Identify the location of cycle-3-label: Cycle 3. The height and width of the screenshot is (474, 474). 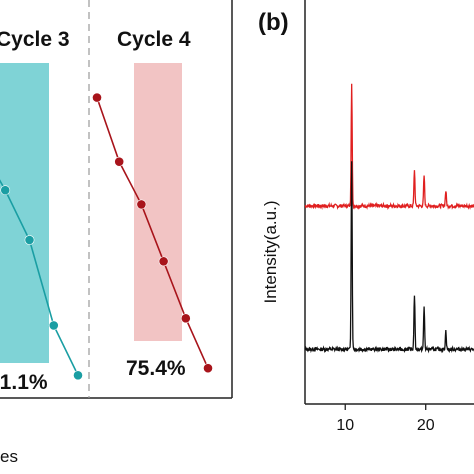
(35, 39).